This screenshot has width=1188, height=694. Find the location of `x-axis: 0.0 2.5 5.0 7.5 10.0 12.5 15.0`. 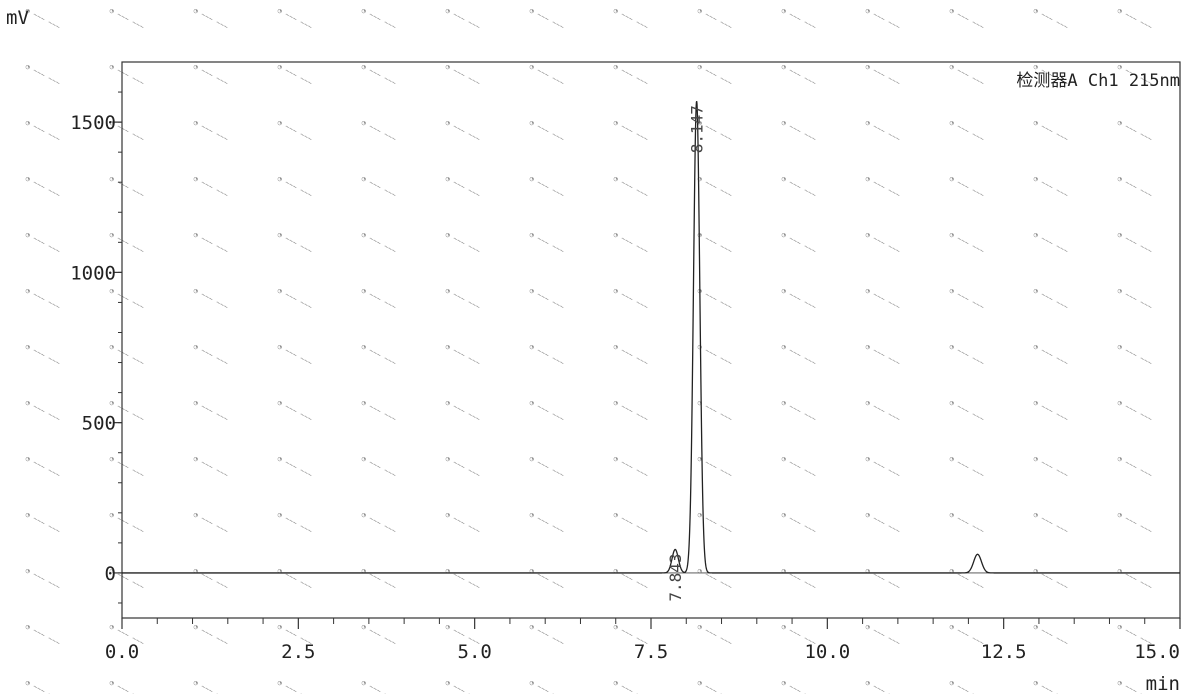

x-axis: 0.0 2.5 5.0 7.5 10.0 12.5 15.0 is located at coordinates (643, 640).